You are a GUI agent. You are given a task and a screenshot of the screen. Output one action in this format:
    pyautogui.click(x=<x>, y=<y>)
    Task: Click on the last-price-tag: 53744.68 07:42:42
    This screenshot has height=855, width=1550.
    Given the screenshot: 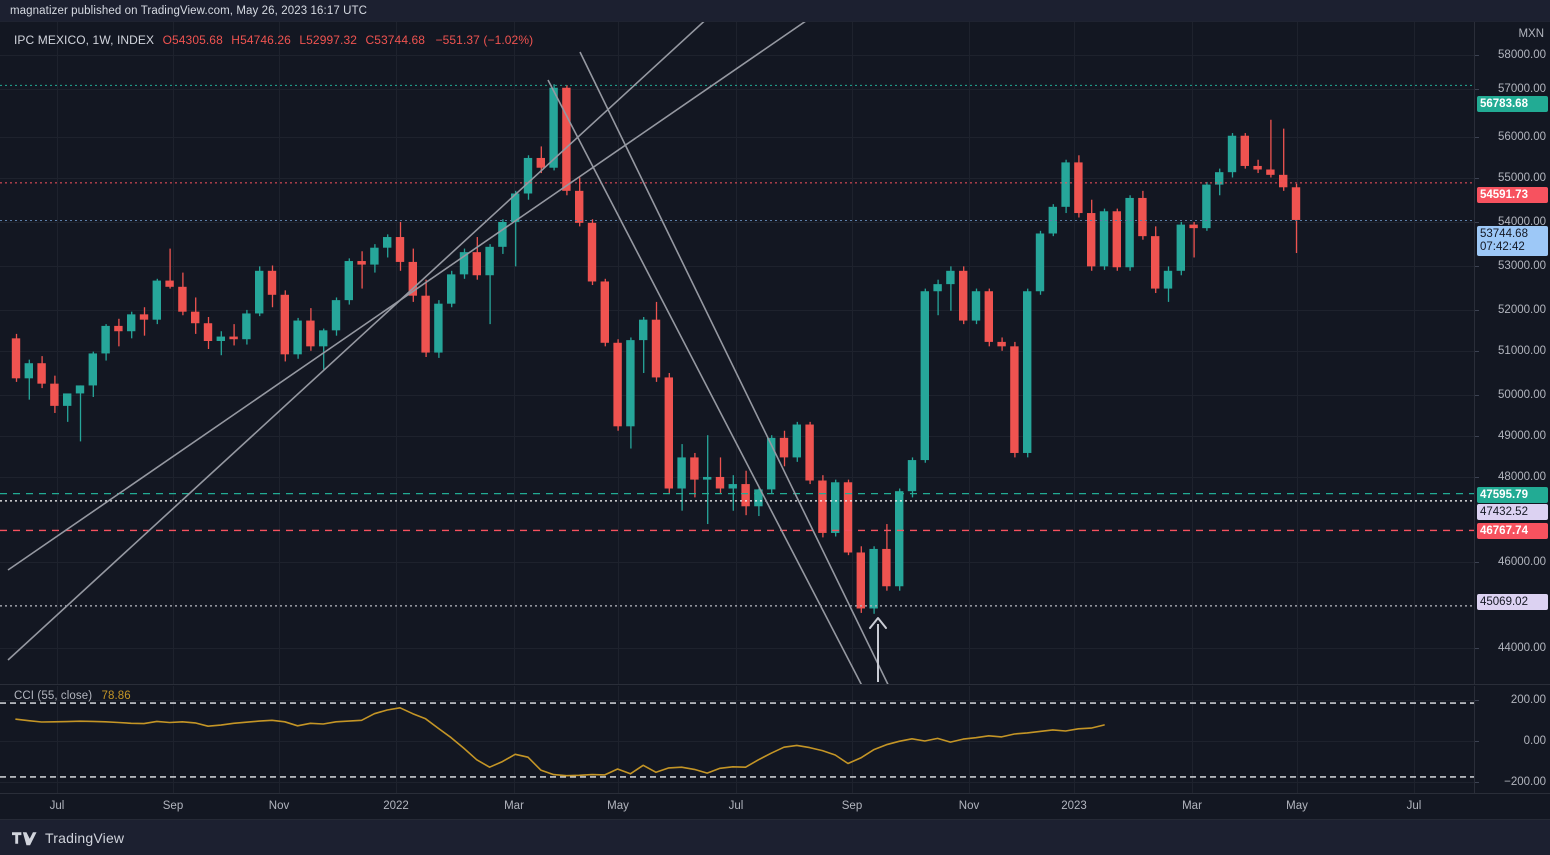 What is the action you would take?
    pyautogui.click(x=1512, y=241)
    